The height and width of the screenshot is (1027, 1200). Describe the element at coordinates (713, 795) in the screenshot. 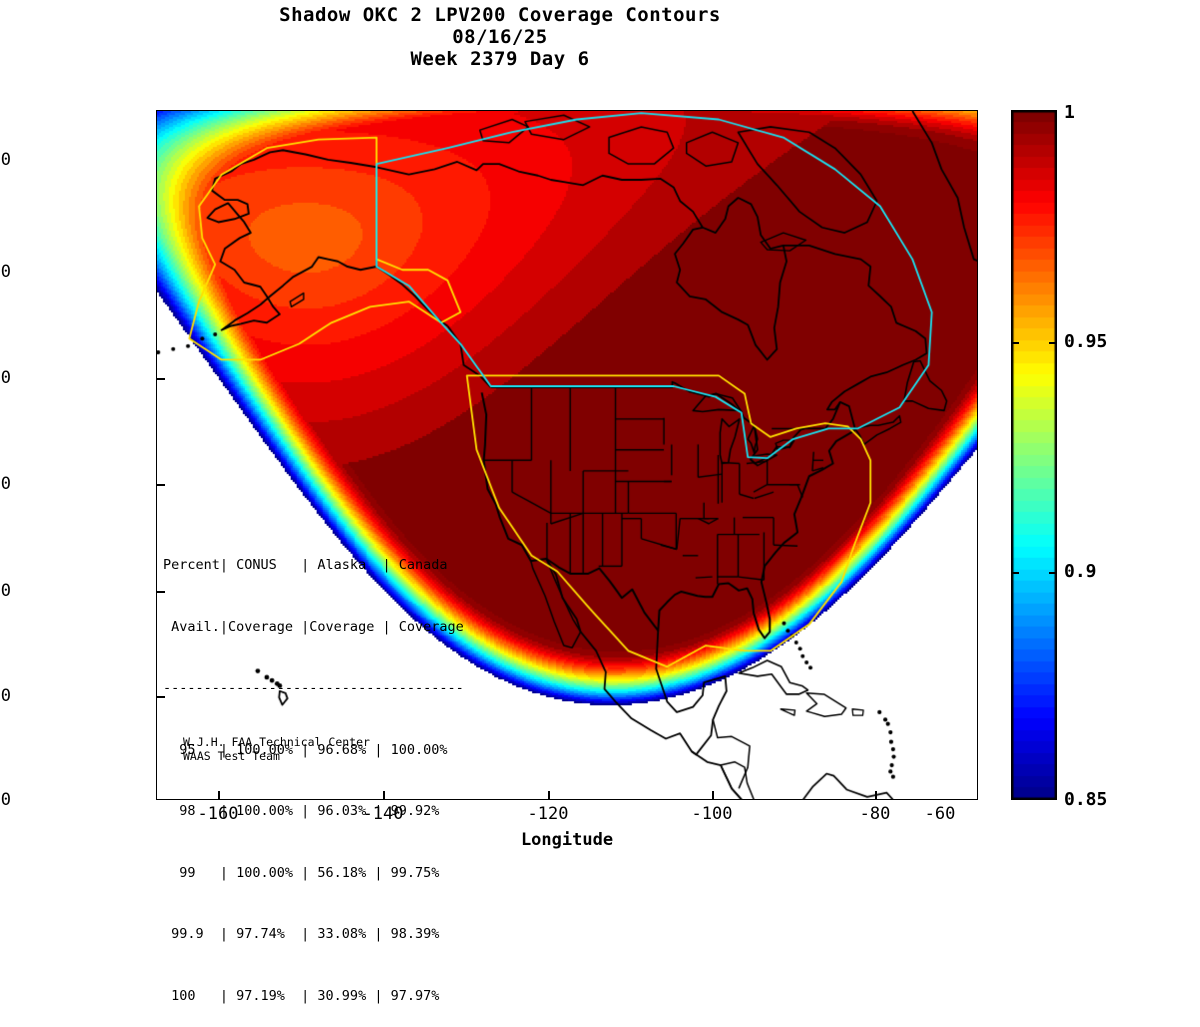

I see `xtick-mark-100w` at that location.